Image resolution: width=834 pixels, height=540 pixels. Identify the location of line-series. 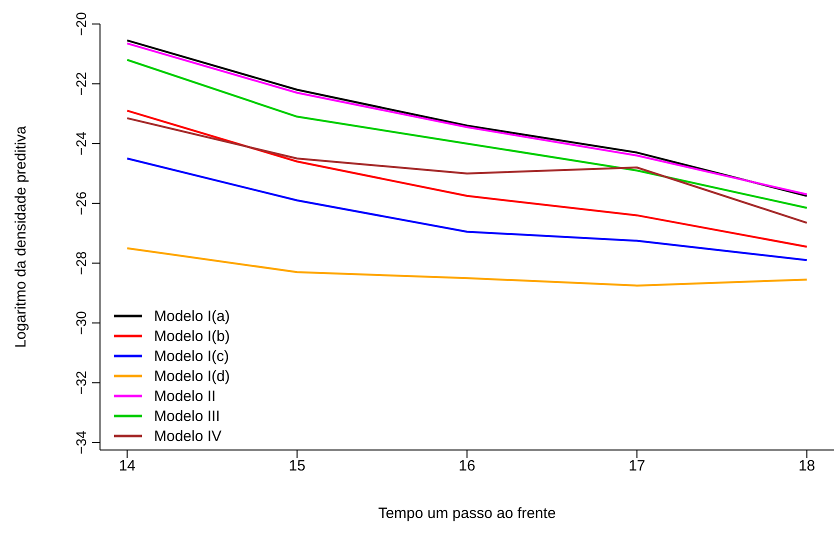
(467, 267).